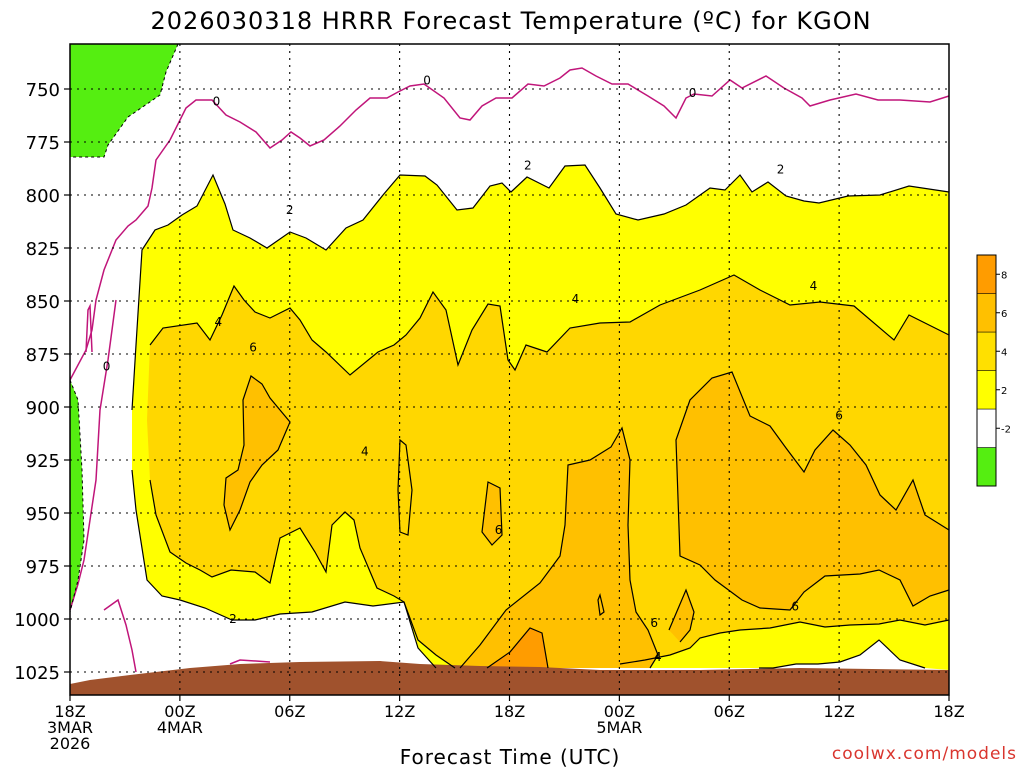  I want to click on credit-link: coolwx.com/models, so click(924, 754).